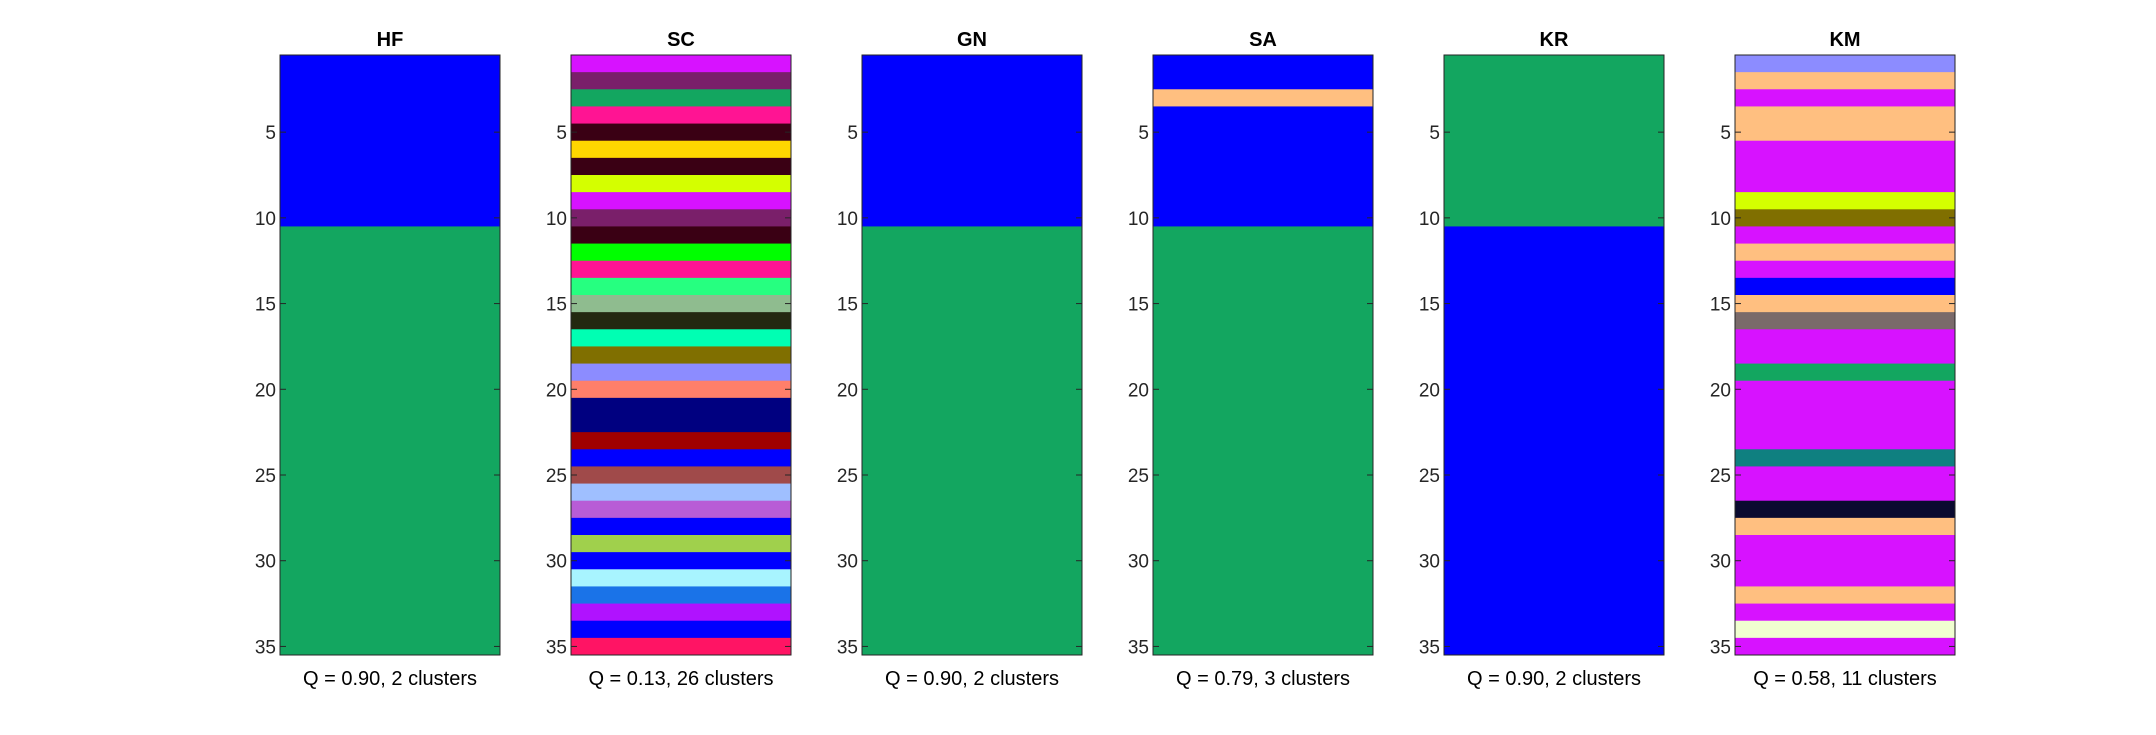  What do you see at coordinates (680, 679) in the screenshot?
I see `panel-caption: Q = 0.13, 26 clusters` at bounding box center [680, 679].